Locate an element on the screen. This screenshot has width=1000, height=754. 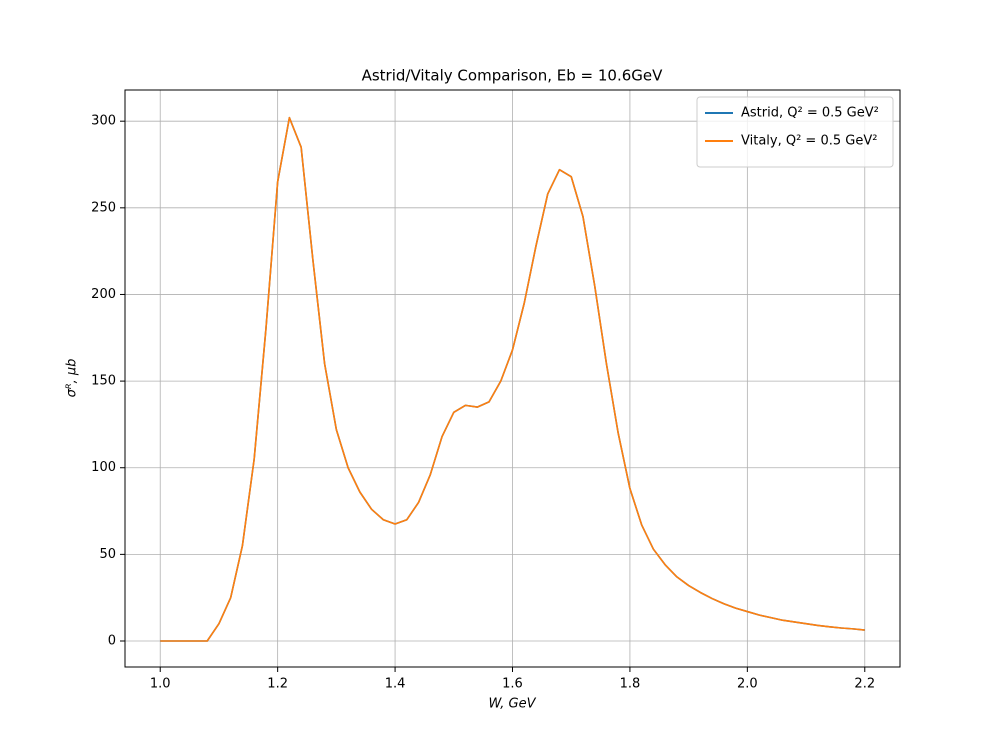
y-tick-label: 250 is located at coordinates (103, 207).